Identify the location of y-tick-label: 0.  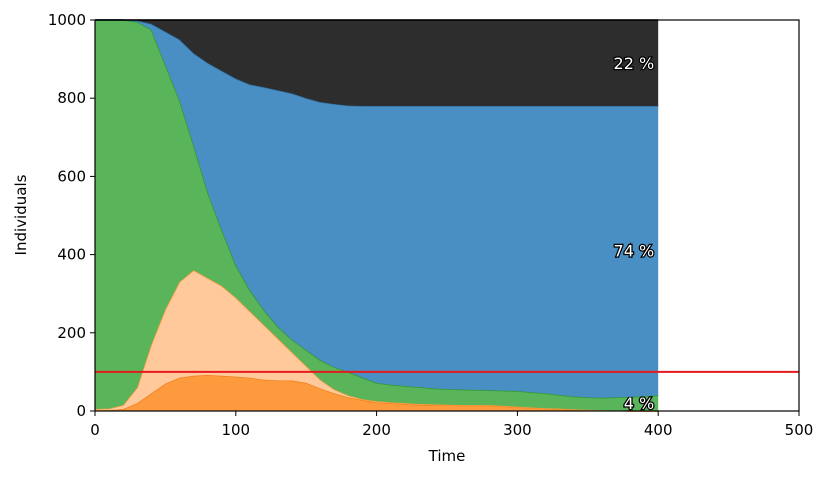
(81, 411).